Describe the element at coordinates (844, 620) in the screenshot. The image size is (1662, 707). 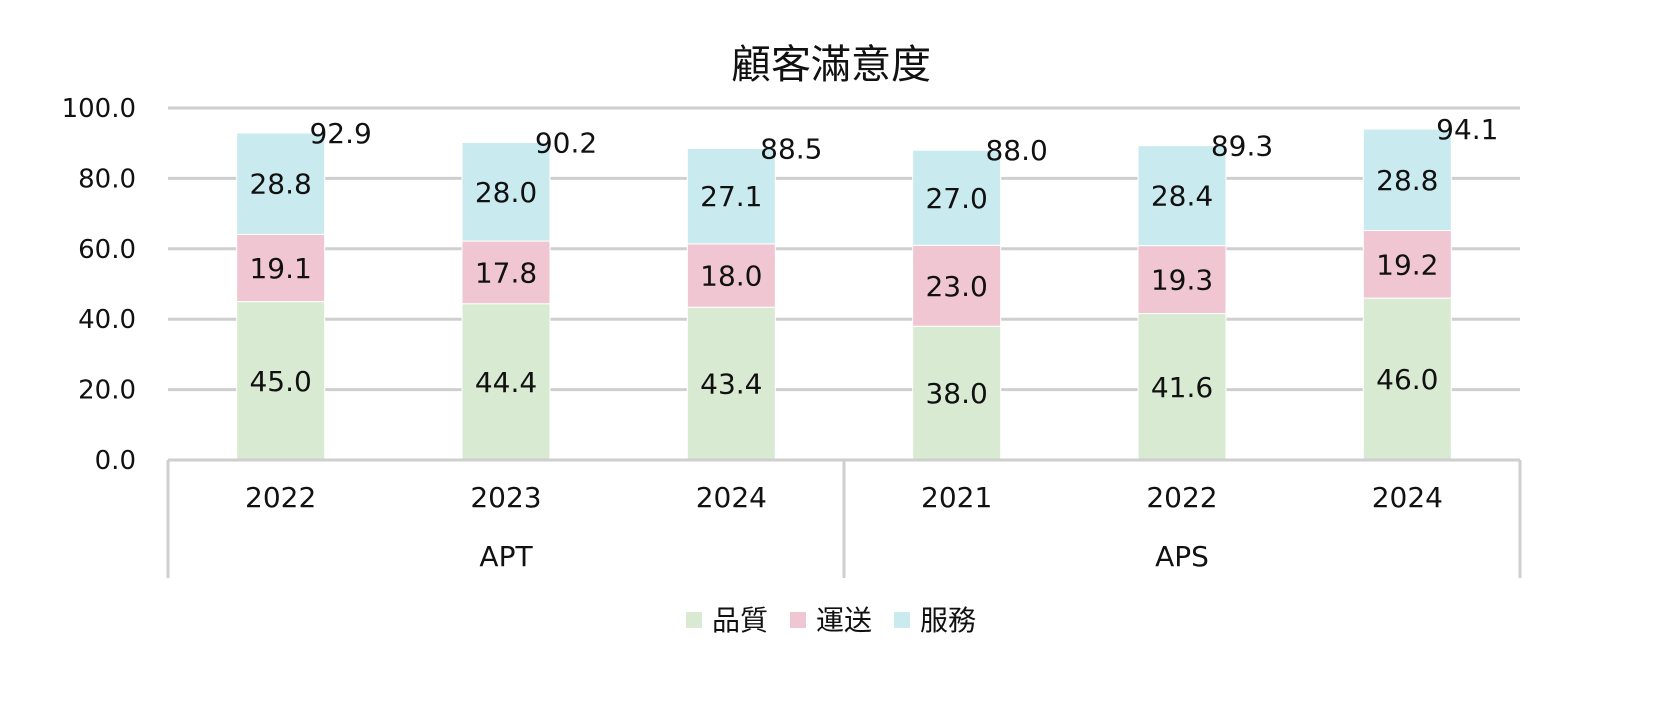
I see `legend-label: 運送` at that location.